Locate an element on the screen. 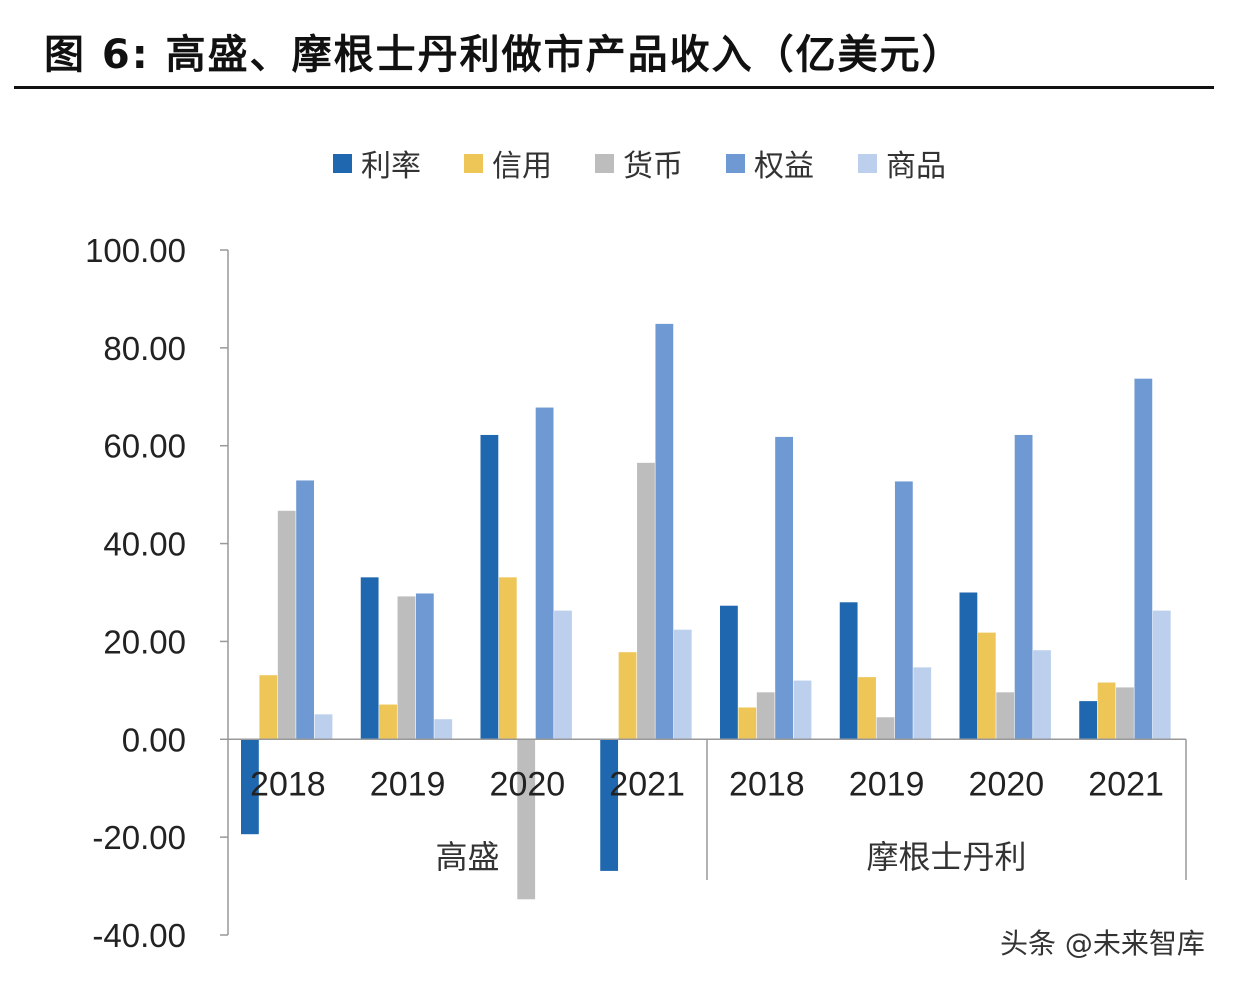 The height and width of the screenshot is (984, 1258). y-tick-label: 80.00 is located at coordinates (144, 348).